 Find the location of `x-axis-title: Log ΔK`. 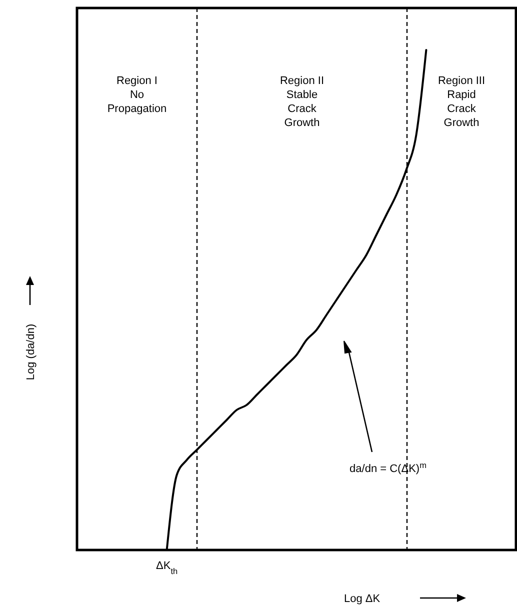

x-axis-title: Log ΔK is located at coordinates (362, 599).